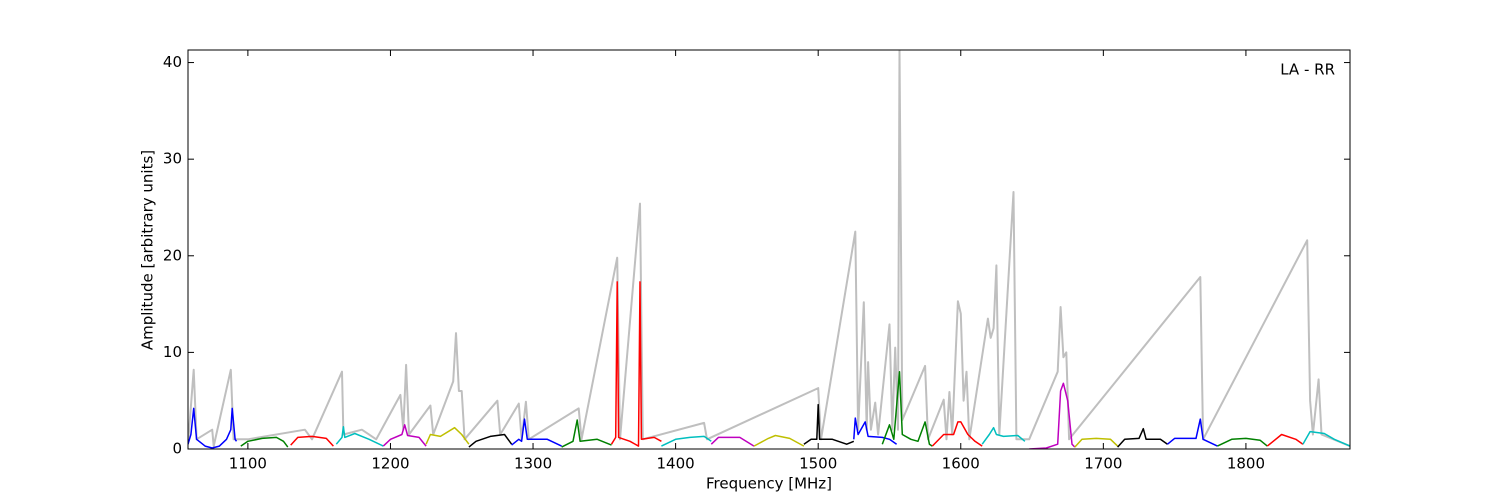  Describe the element at coordinates (172, 159) in the screenshot. I see `y-tick-label: 30` at that location.